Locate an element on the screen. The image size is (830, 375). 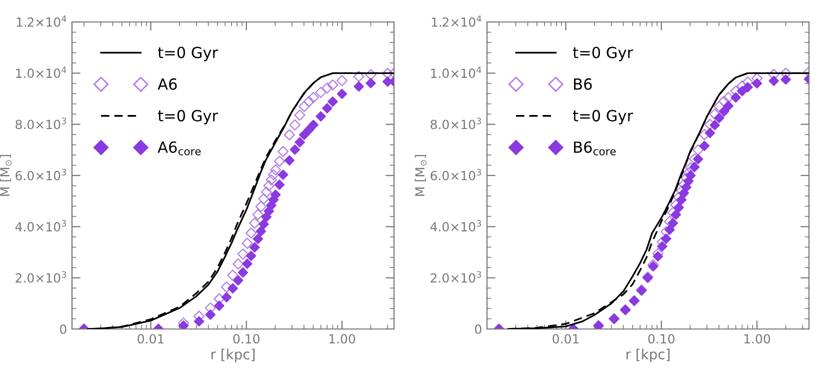
legend-label: B6 is located at coordinates (583, 84).